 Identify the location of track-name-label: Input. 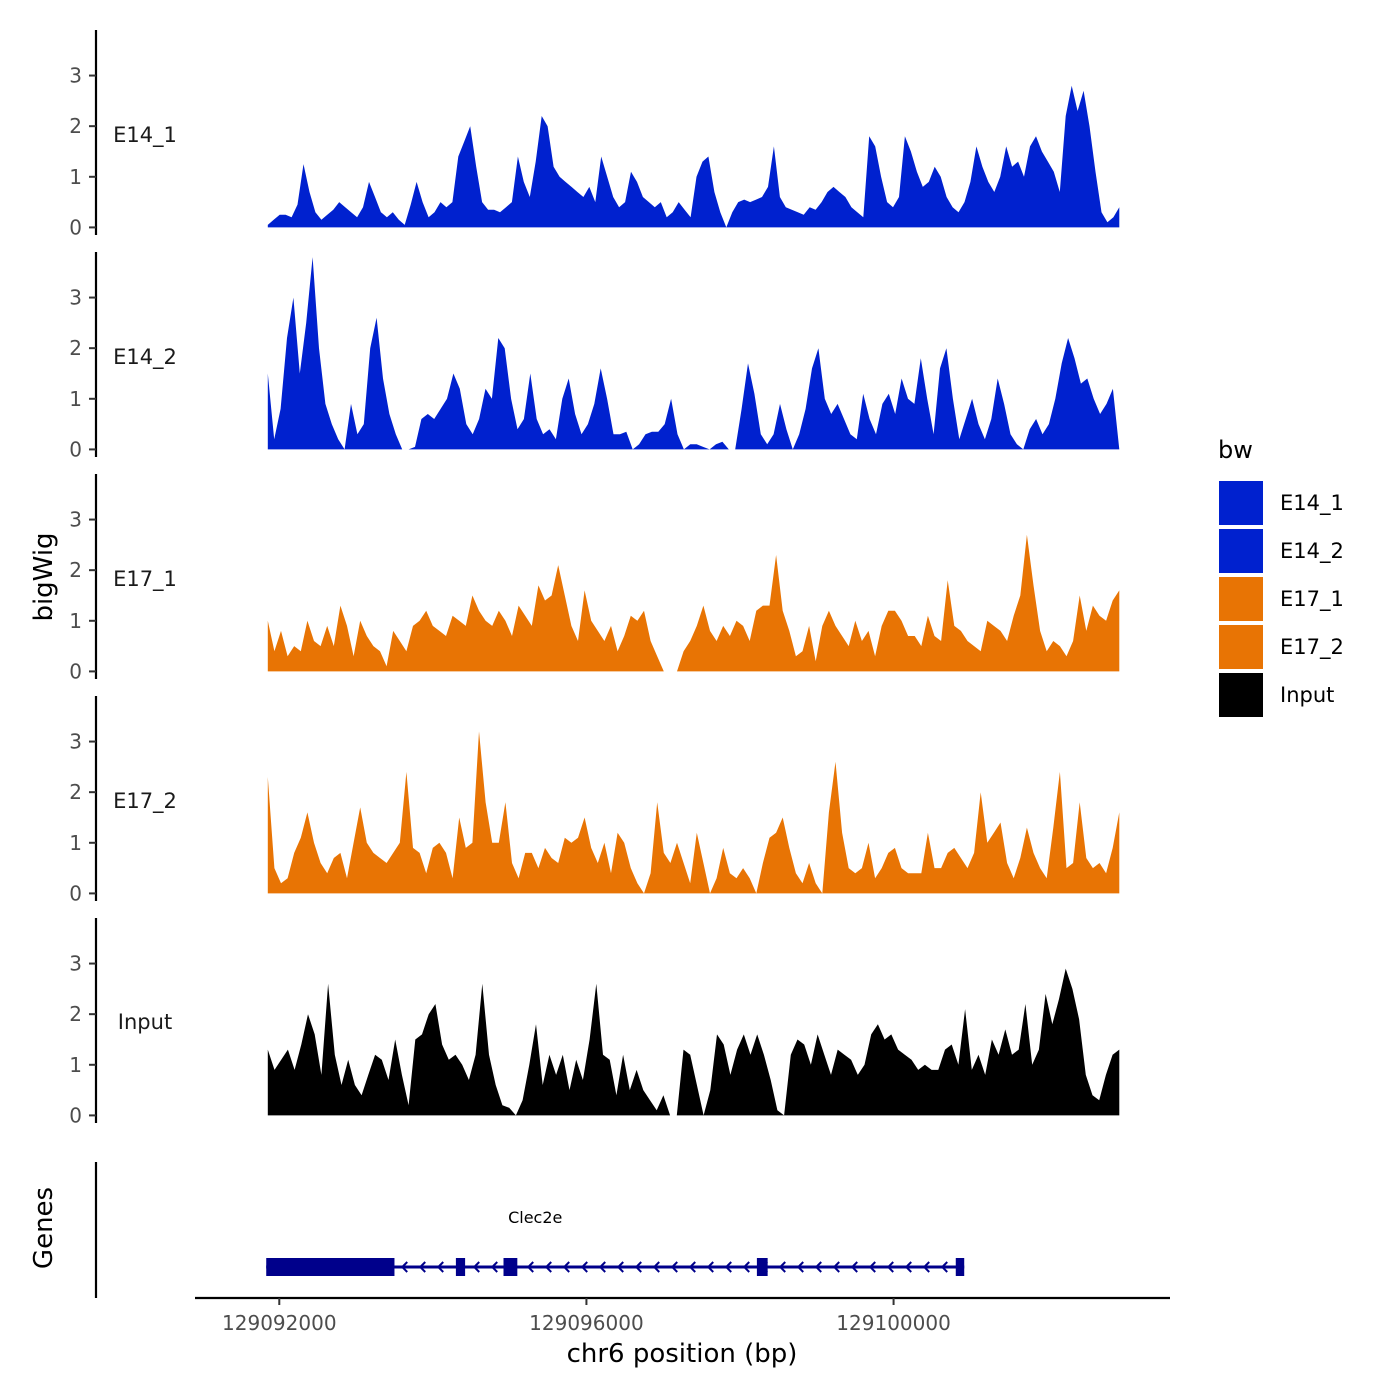
(145, 1022).